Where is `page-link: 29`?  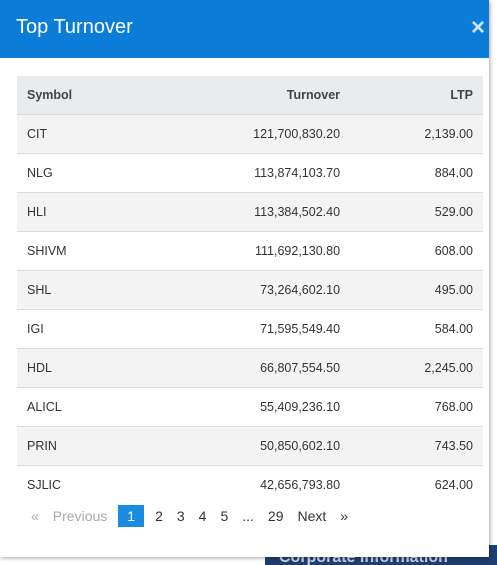 page-link: 29 is located at coordinates (275, 516).